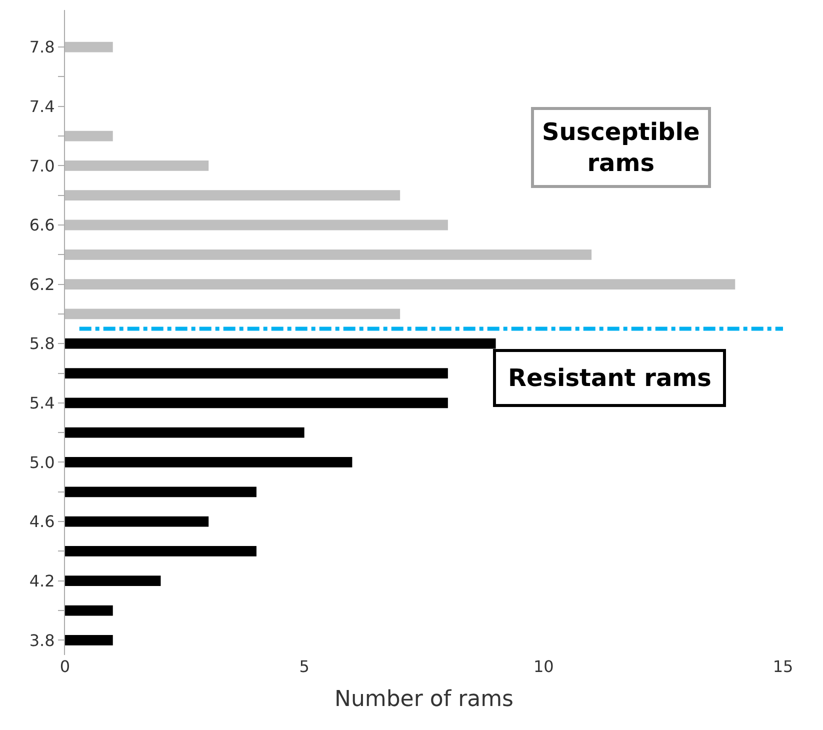 Image resolution: width=823 pixels, height=730 pixels. What do you see at coordinates (621, 148) in the screenshot?
I see `annotation: Susceptible rams` at bounding box center [621, 148].